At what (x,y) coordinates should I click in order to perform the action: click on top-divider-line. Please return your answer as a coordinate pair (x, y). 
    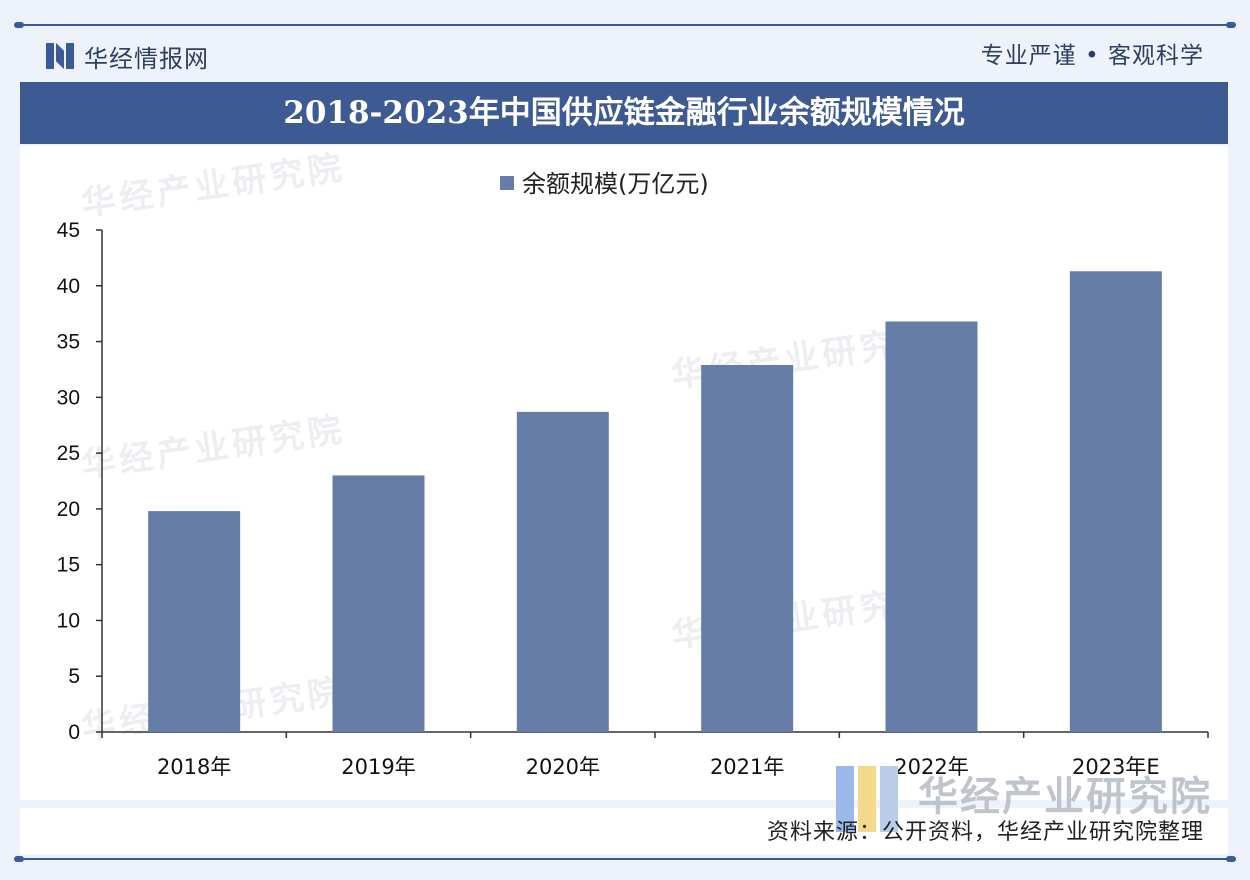
    Looking at the image, I should click on (625, 25).